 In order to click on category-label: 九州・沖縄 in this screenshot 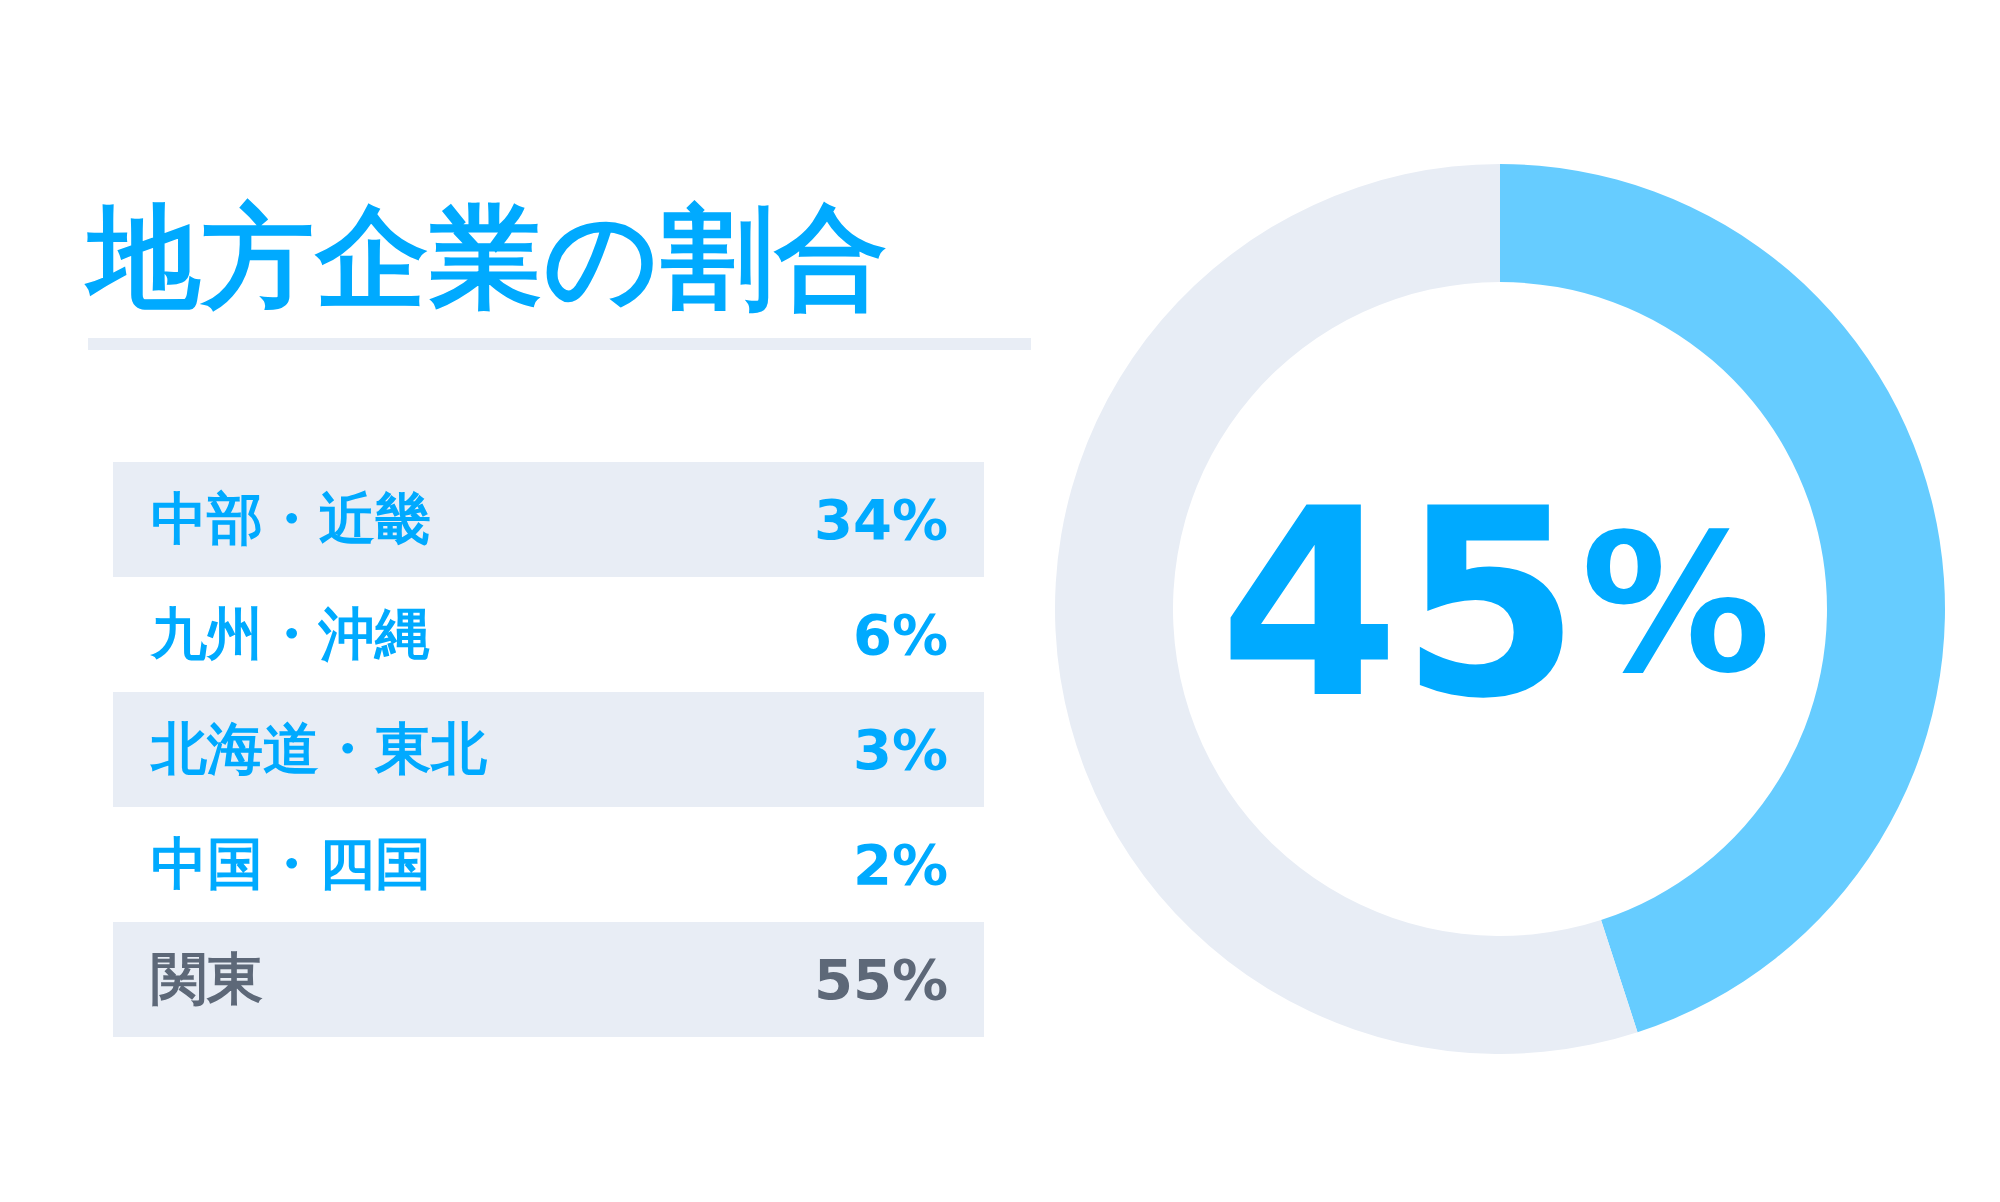, I will do `click(291, 633)`.